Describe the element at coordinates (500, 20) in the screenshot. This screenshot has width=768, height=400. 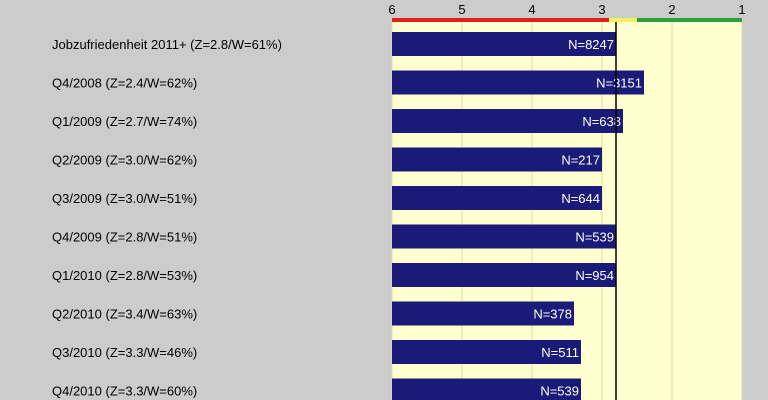
I see `scale-band-red` at that location.